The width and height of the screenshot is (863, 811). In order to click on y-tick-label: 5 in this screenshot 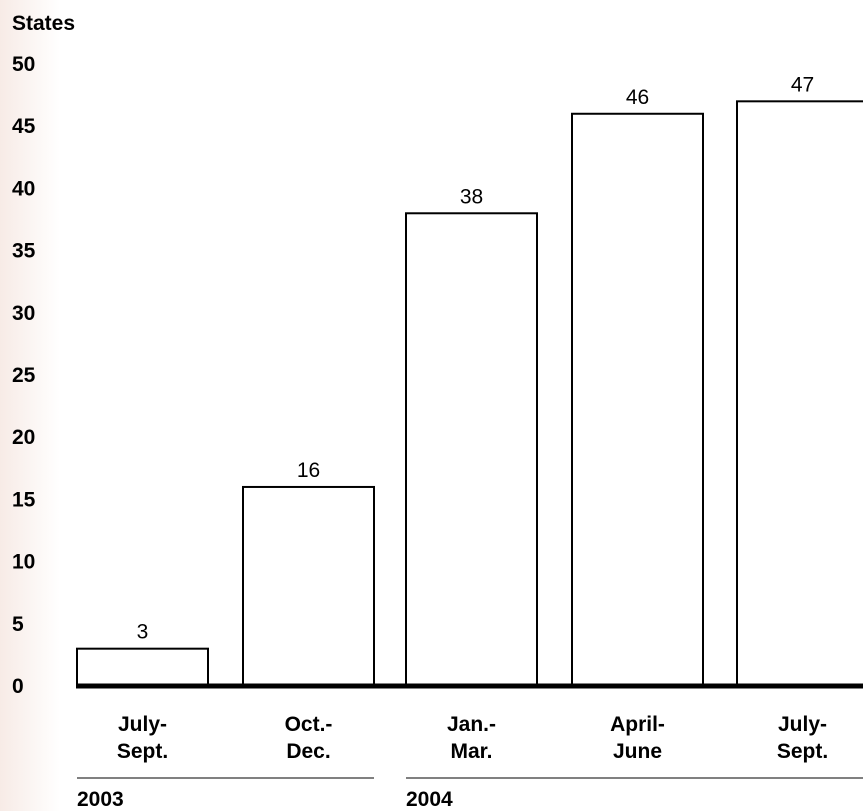, I will do `click(18, 624)`.